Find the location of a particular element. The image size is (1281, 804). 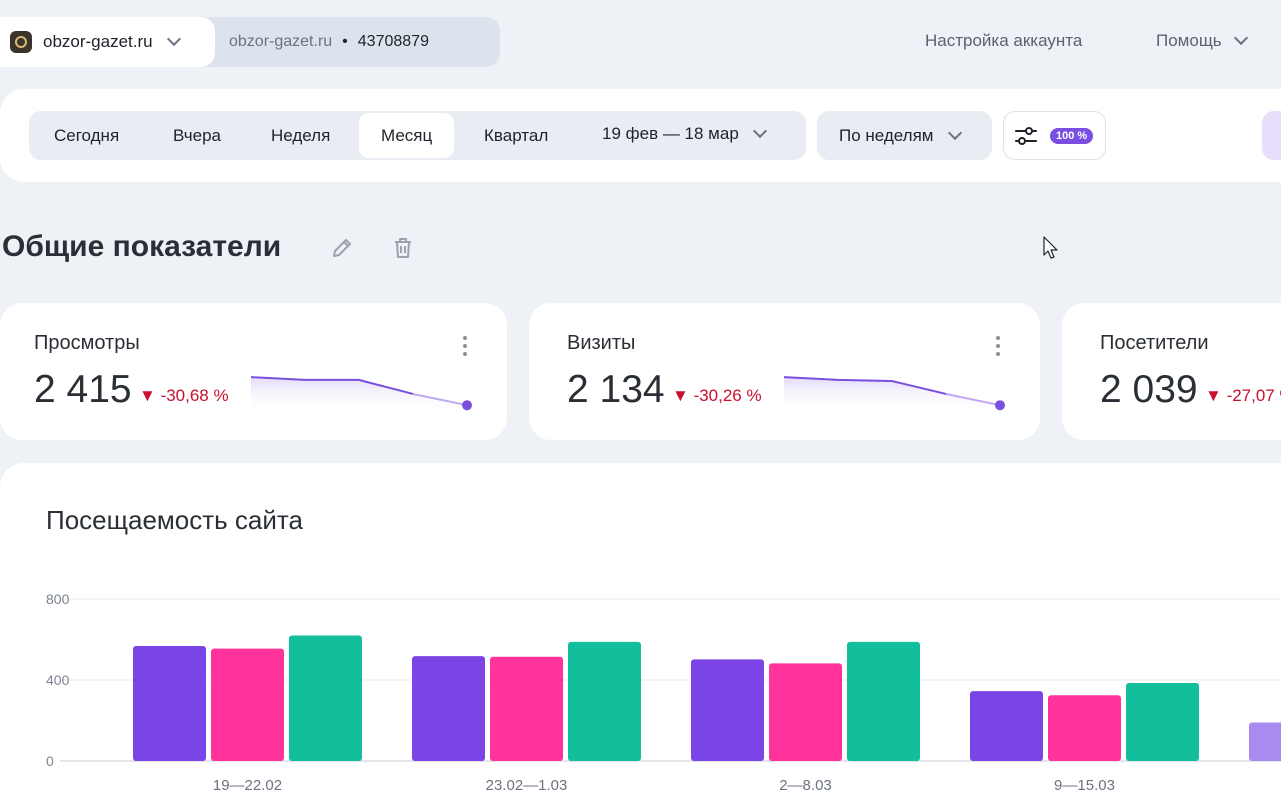

grouping-select: По неделям is located at coordinates (904, 135).